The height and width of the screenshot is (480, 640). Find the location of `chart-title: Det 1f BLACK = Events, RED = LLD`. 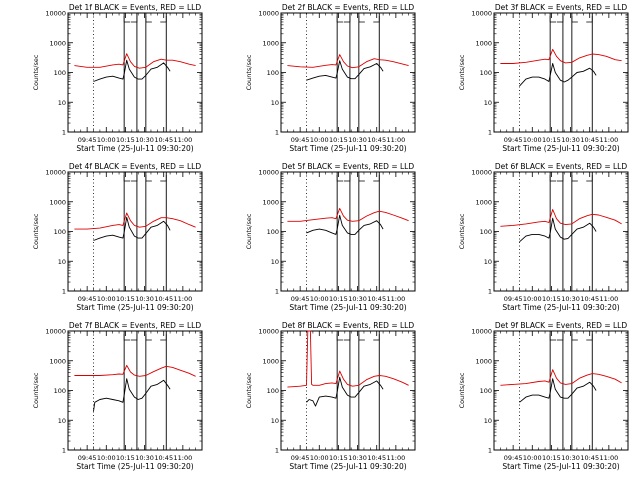

chart-title: Det 1f BLACK = Events, RED = LLD is located at coordinates (135, 7).